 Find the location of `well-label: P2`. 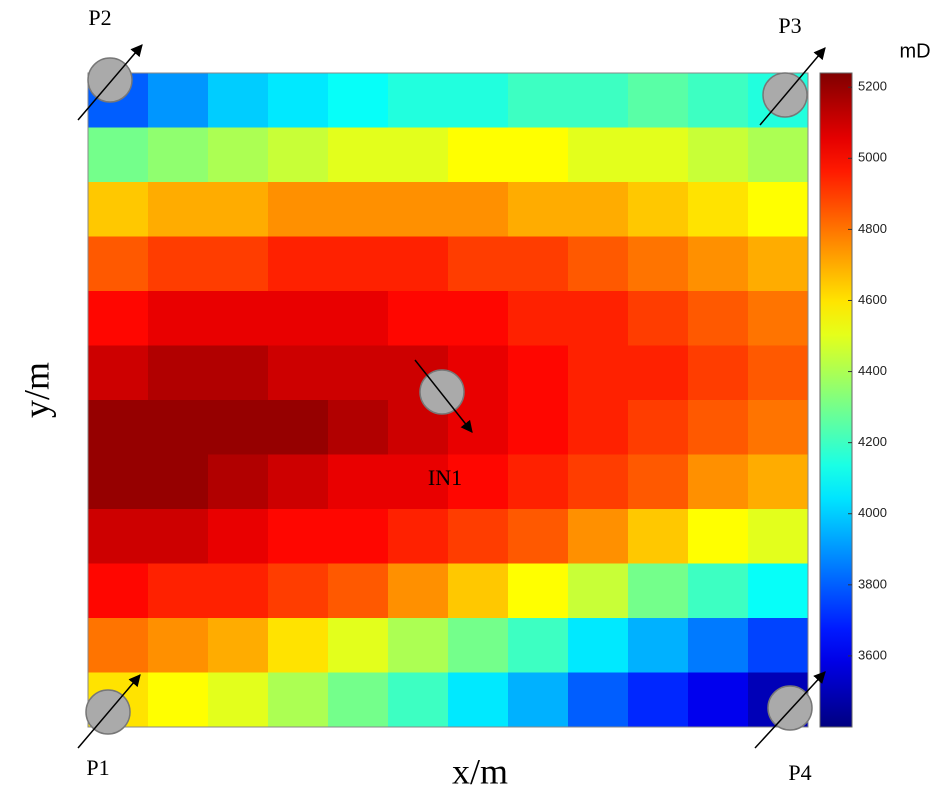

well-label: P2 is located at coordinates (99, 17).